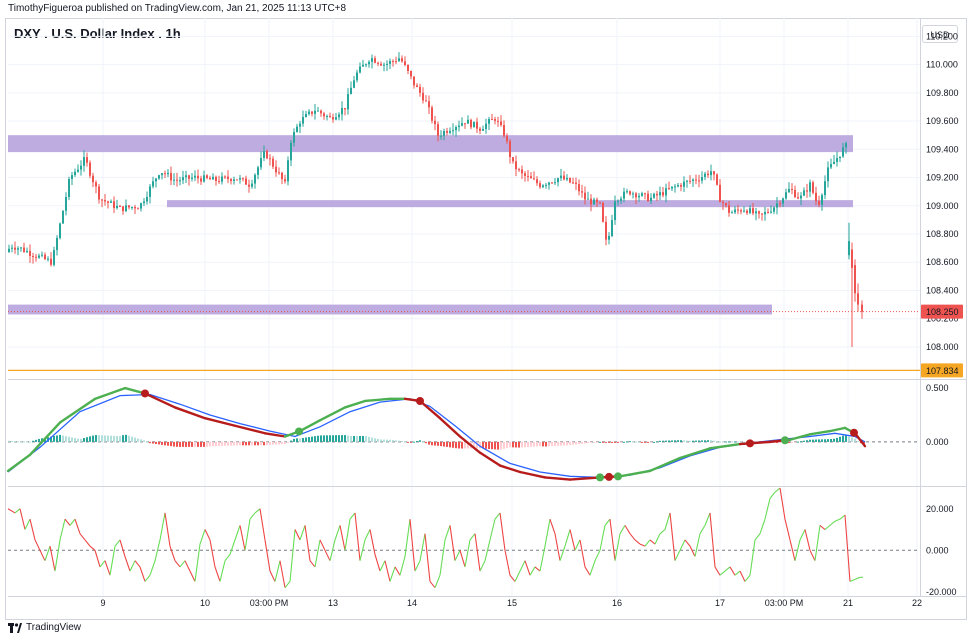 Image resolution: width=975 pixels, height=640 pixels. I want to click on currency-button: USD, so click(940, 34).